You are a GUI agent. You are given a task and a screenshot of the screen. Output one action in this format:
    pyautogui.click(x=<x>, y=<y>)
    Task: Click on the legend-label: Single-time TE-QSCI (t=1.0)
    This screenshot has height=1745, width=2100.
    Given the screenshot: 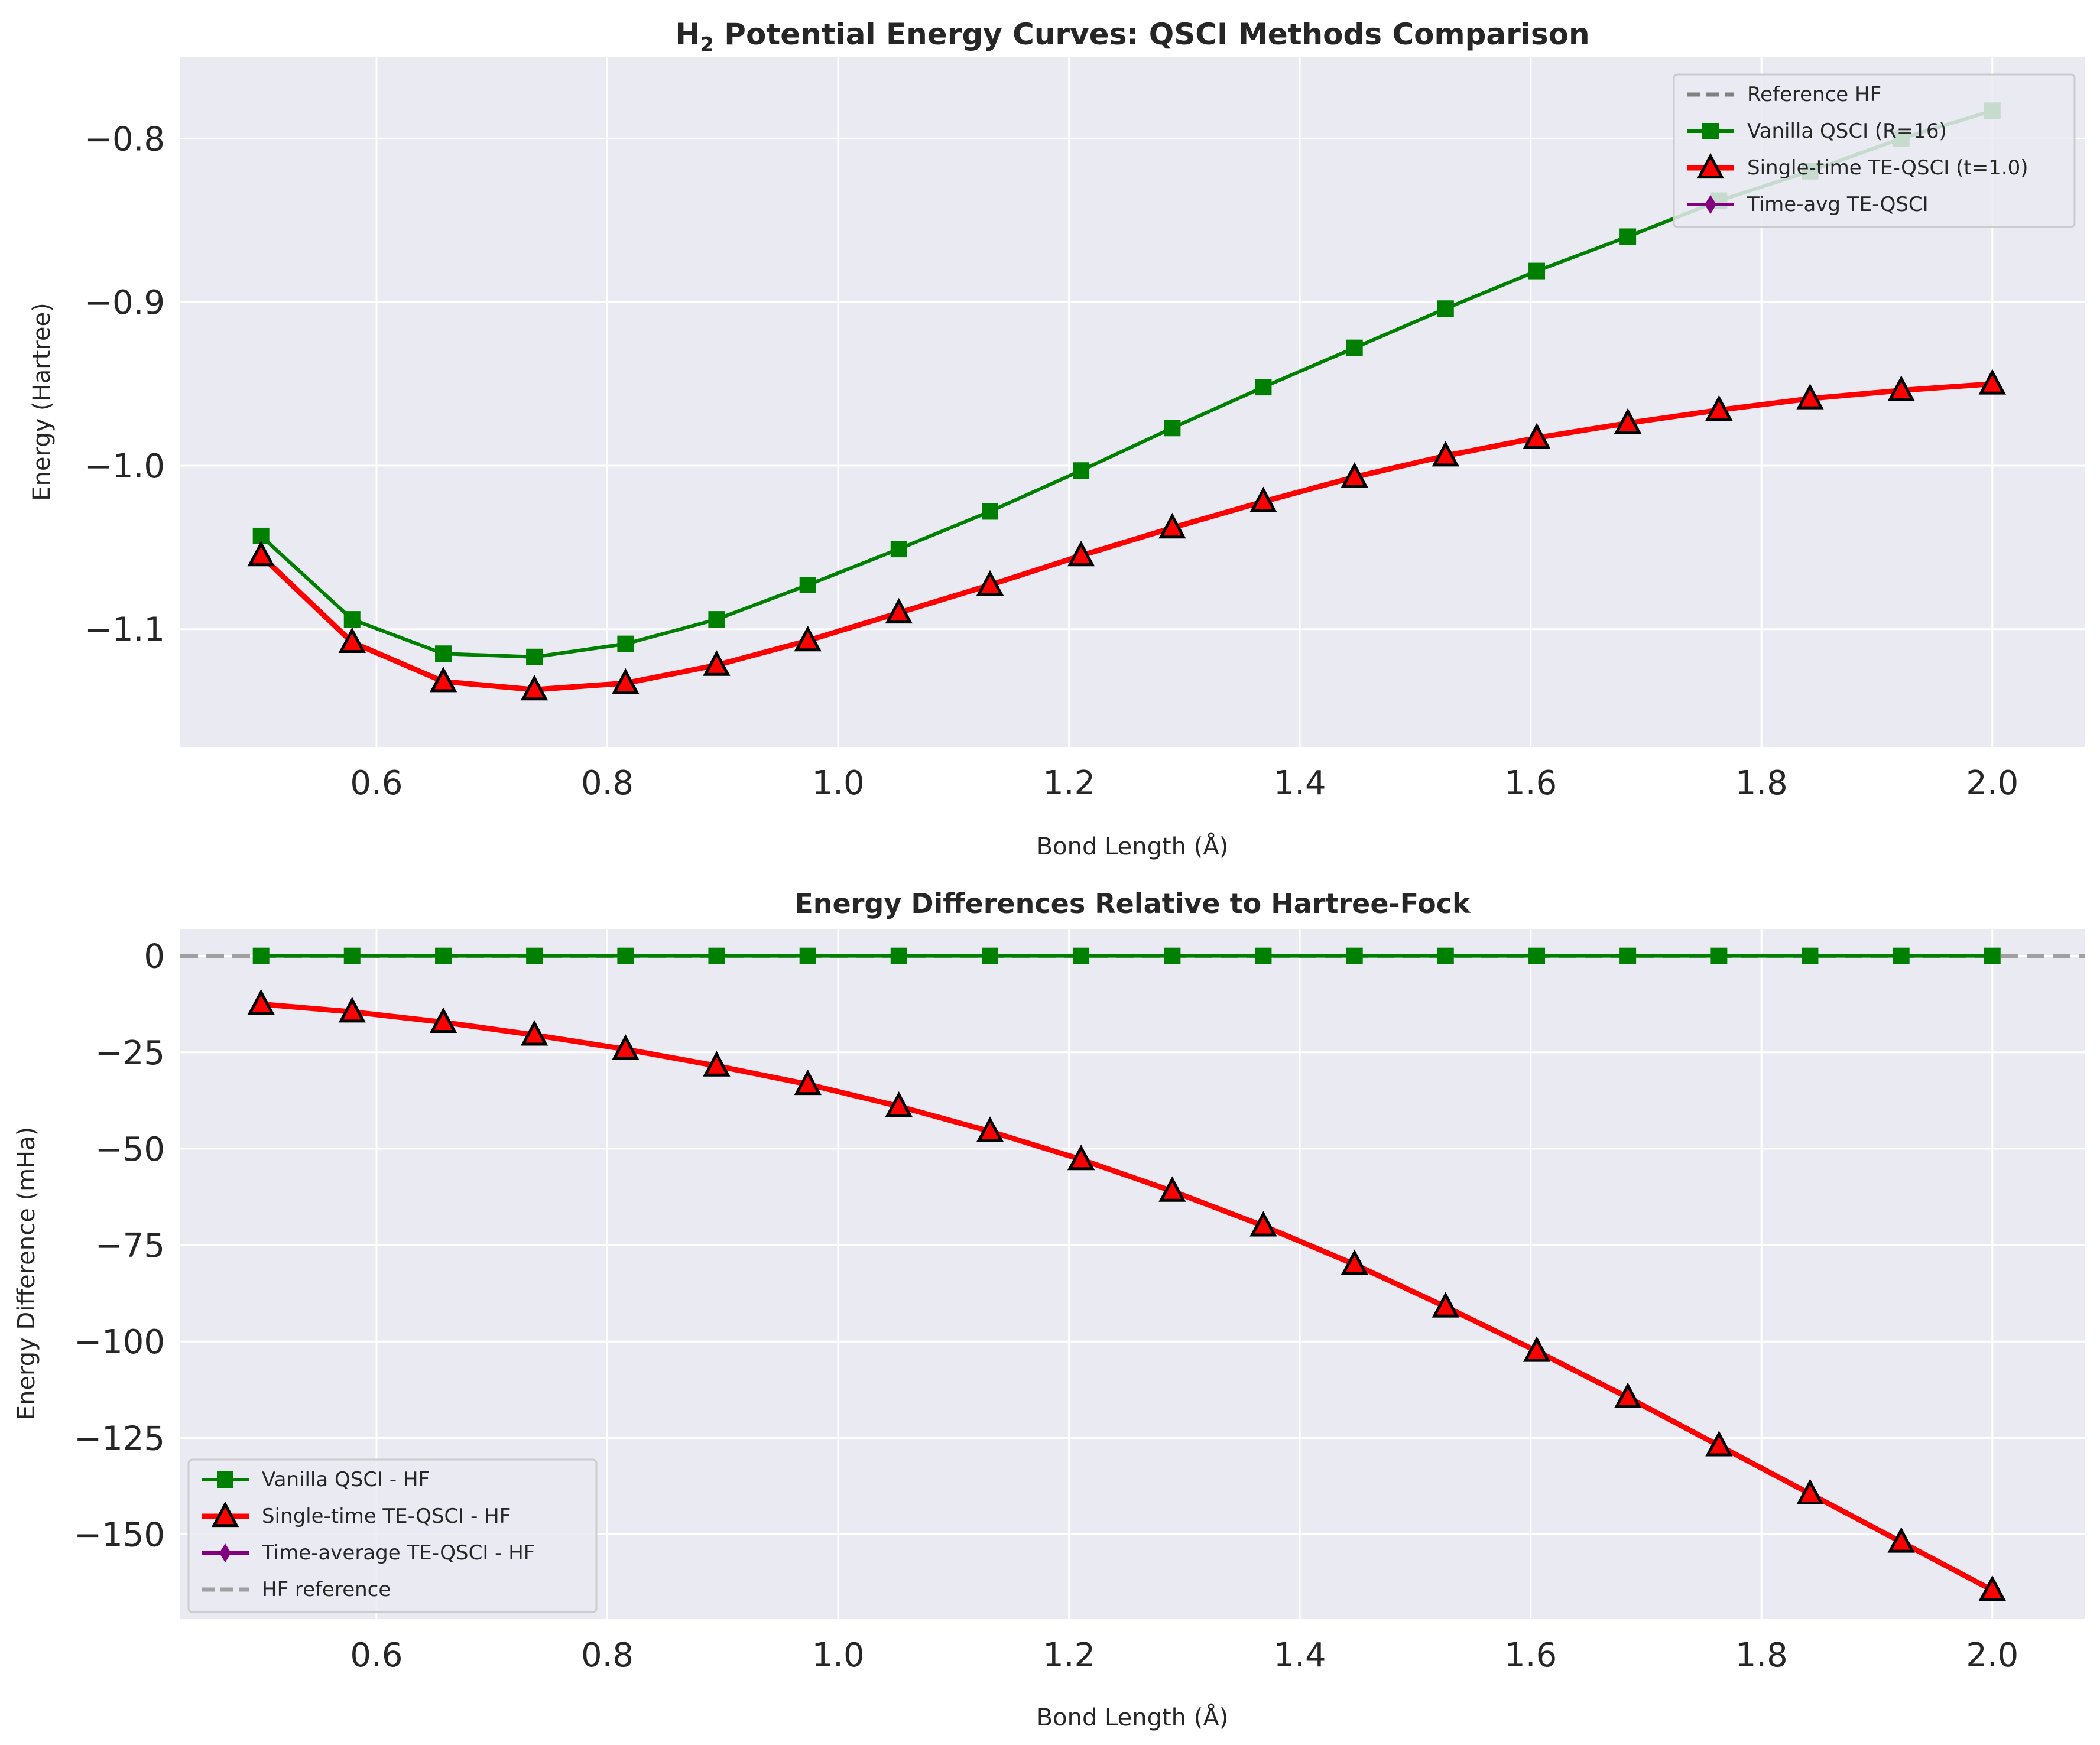 What is the action you would take?
    pyautogui.click(x=1887, y=168)
    